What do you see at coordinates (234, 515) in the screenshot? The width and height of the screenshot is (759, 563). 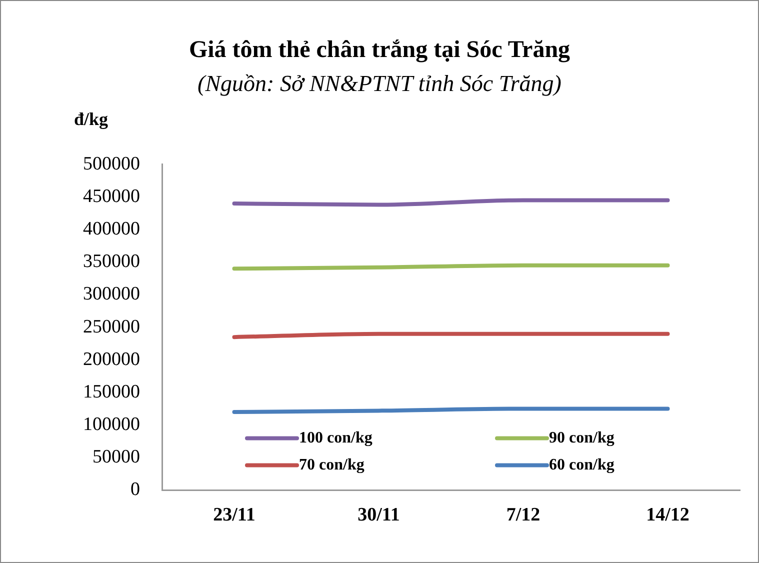 I see `x-tick-label: 23/11` at bounding box center [234, 515].